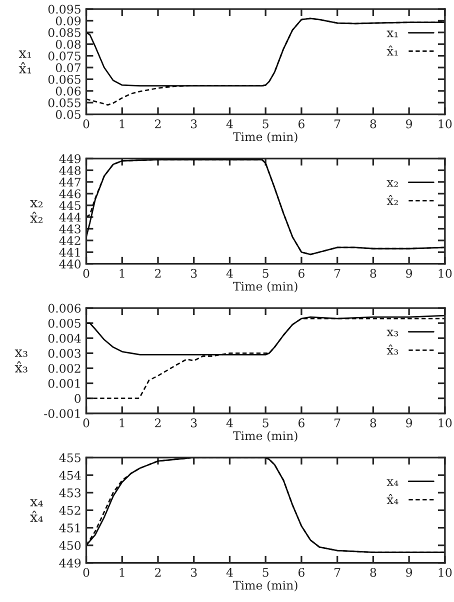  I want to click on y-axis-title: x₄ x̂₄, so click(36, 510).